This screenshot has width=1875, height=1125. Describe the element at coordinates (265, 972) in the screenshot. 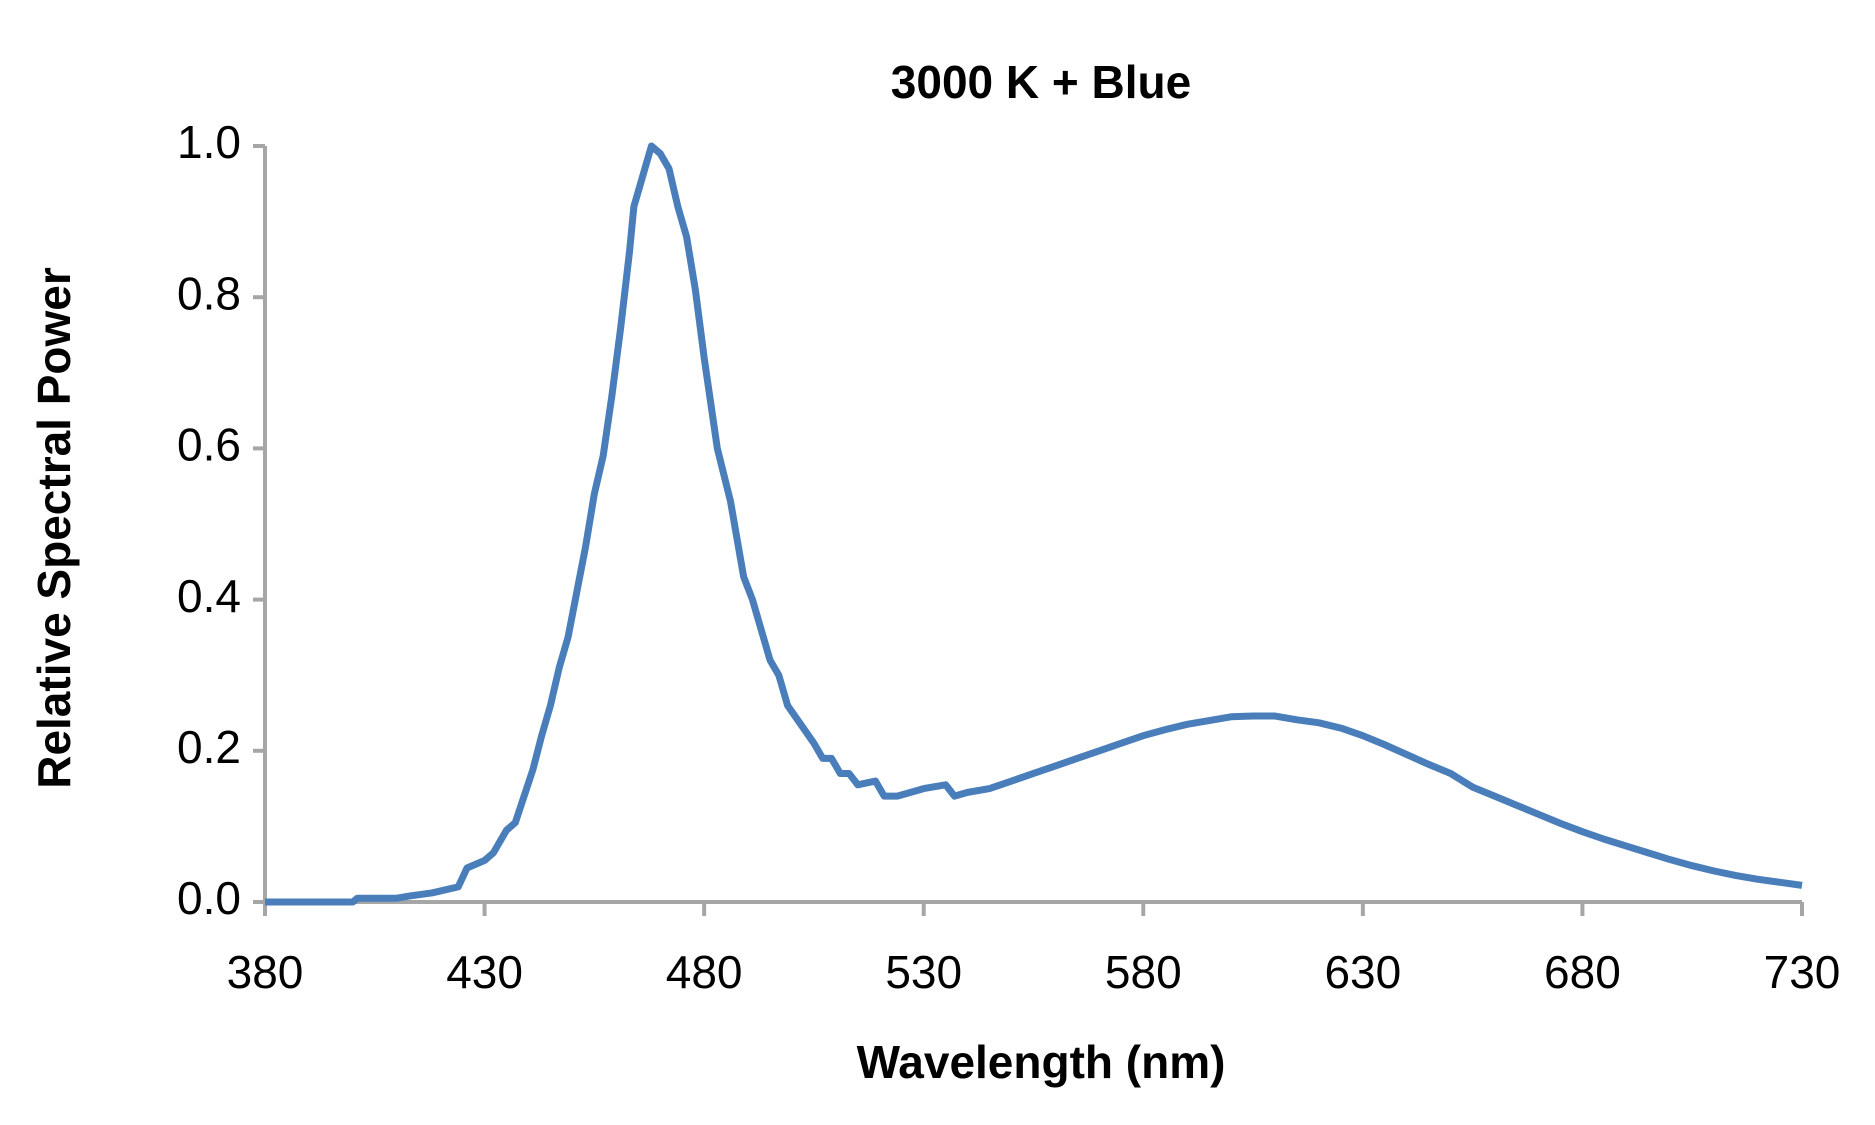

I see `x-tick-label: 380` at that location.